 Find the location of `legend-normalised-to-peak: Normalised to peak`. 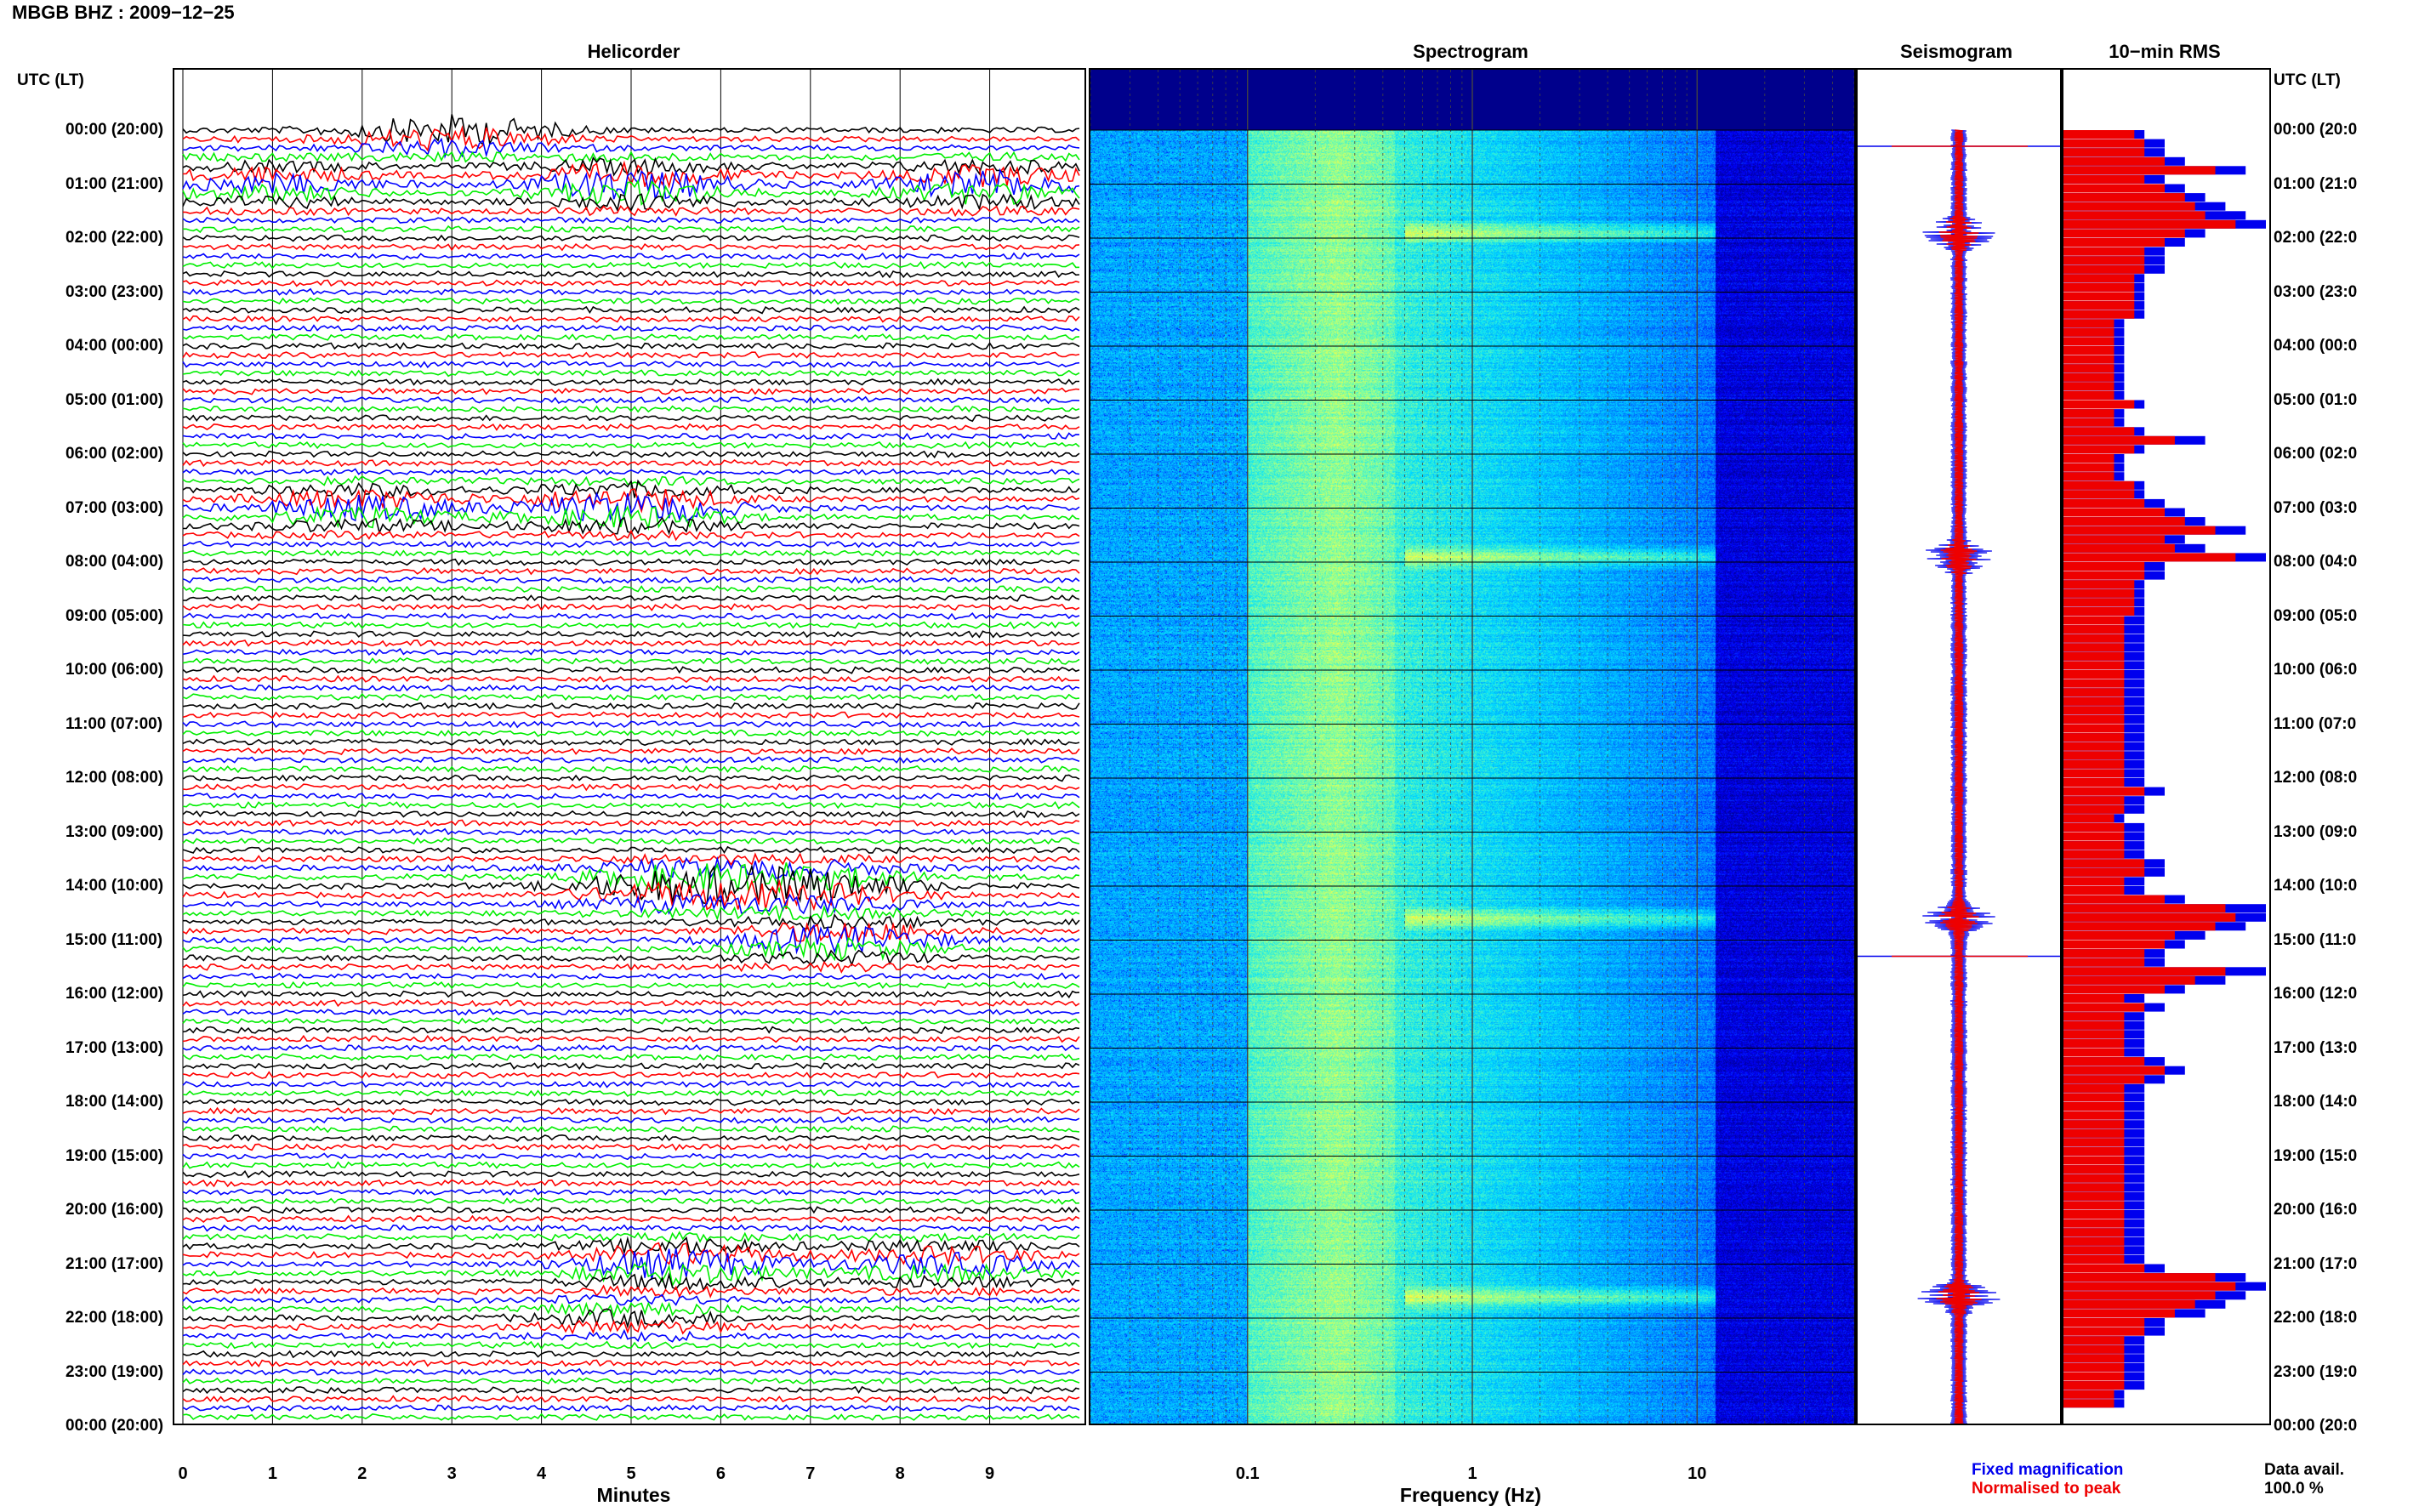

legend-normalised-to-peak: Normalised to peak is located at coordinates (2046, 1489).